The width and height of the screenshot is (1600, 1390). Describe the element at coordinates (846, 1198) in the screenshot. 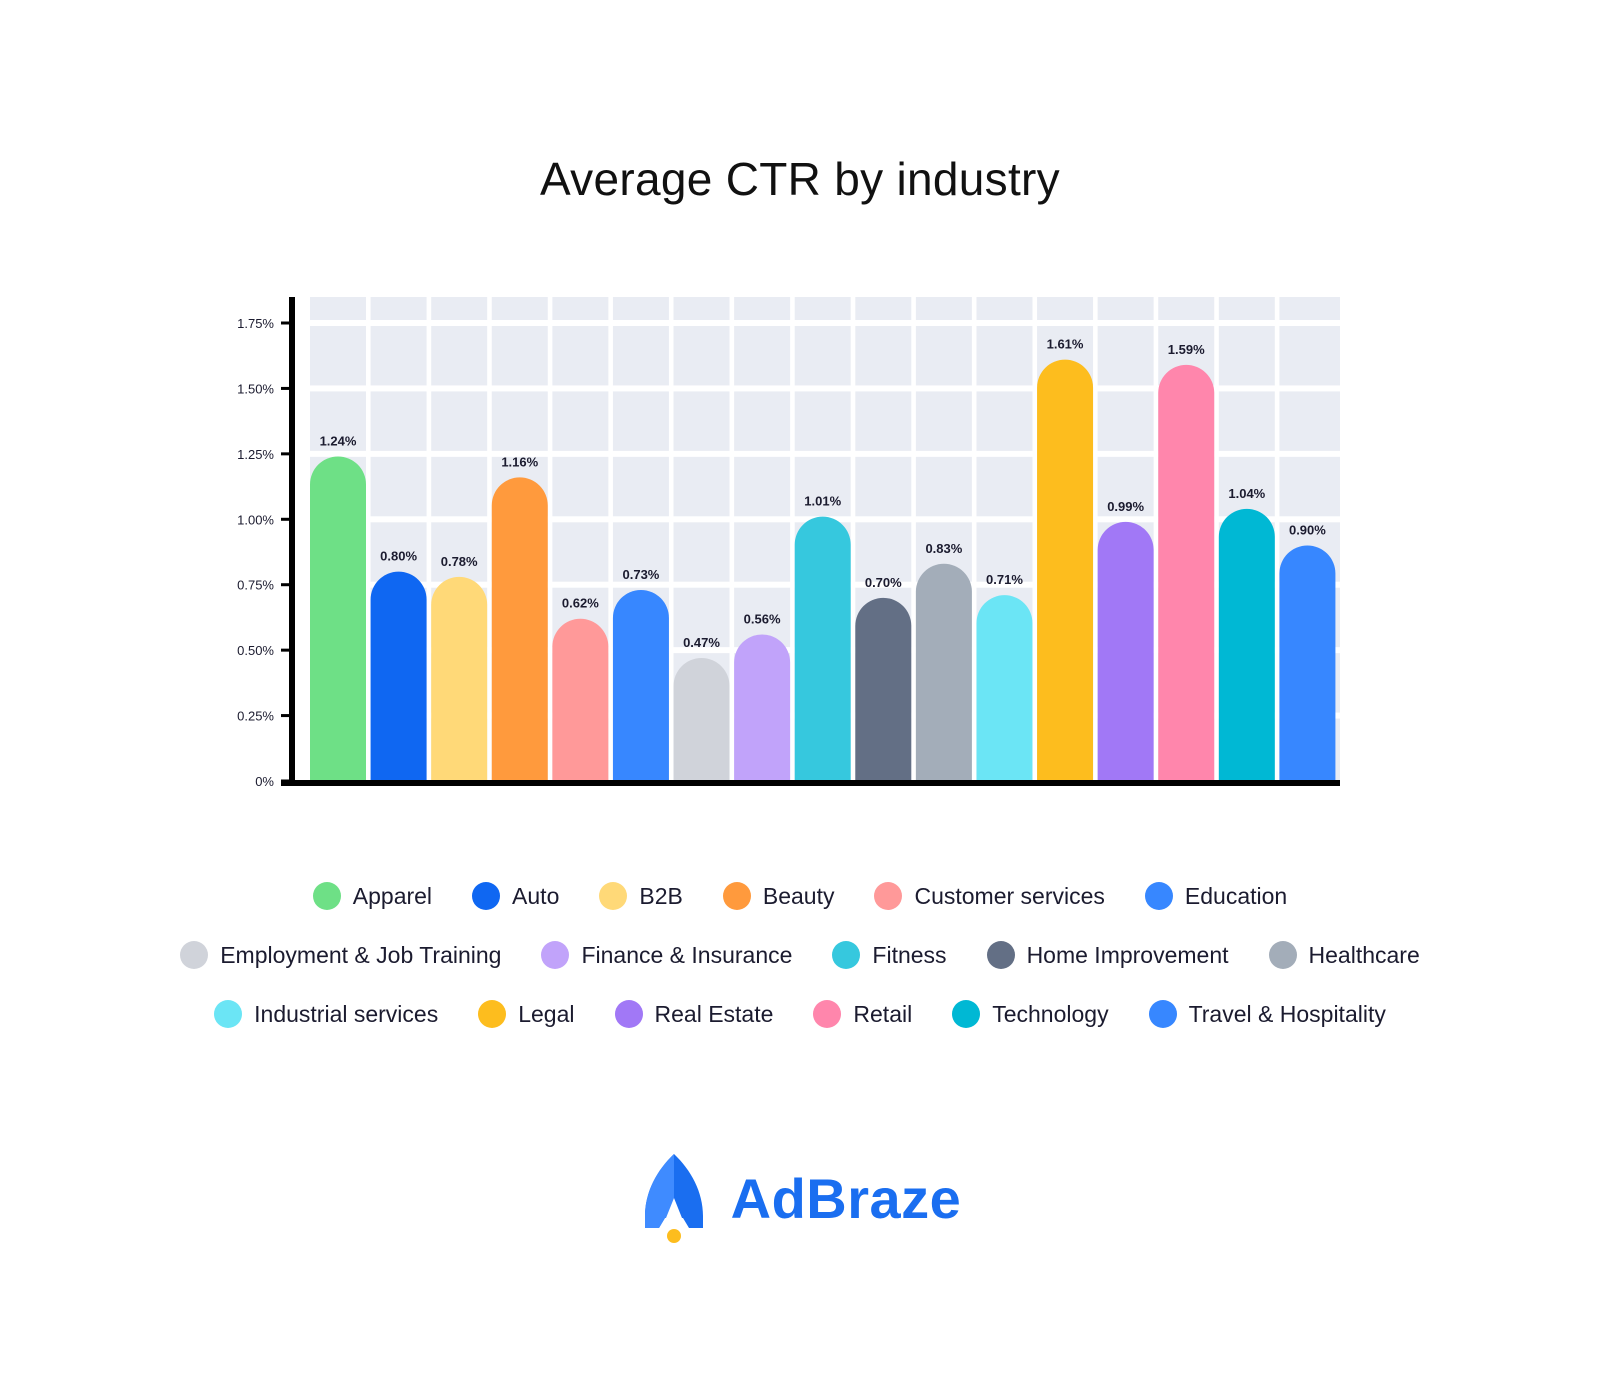

I see `brand-name: AdBraze` at that location.